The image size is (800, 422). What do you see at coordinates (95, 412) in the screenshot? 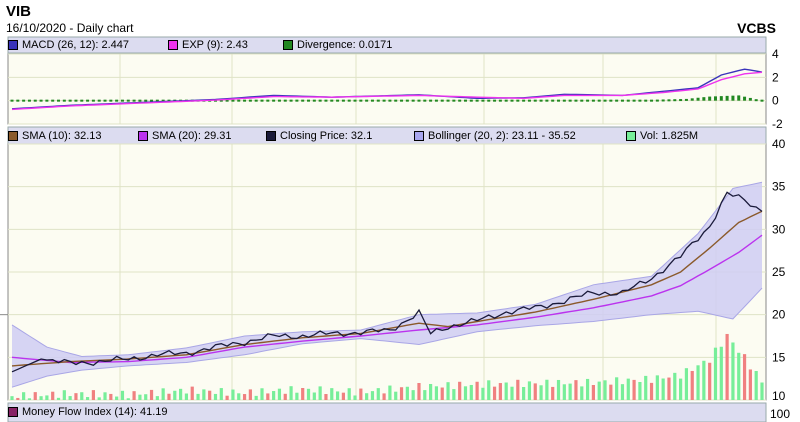
I see `legend-mfi-label: Money Flow Index (14): 41.19` at bounding box center [95, 412].